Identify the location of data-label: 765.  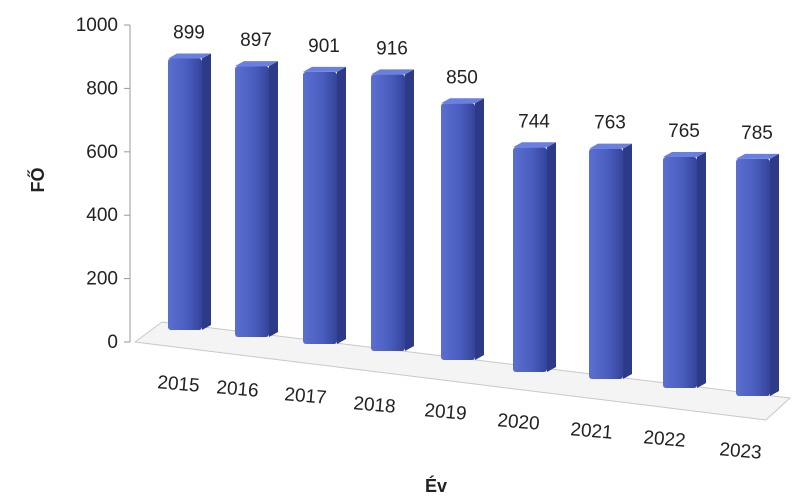
(684, 131).